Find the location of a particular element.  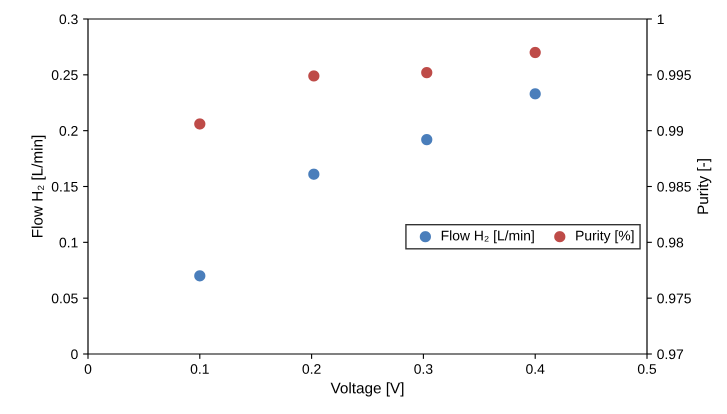

x-tick-label: 0.5 is located at coordinates (647, 369).